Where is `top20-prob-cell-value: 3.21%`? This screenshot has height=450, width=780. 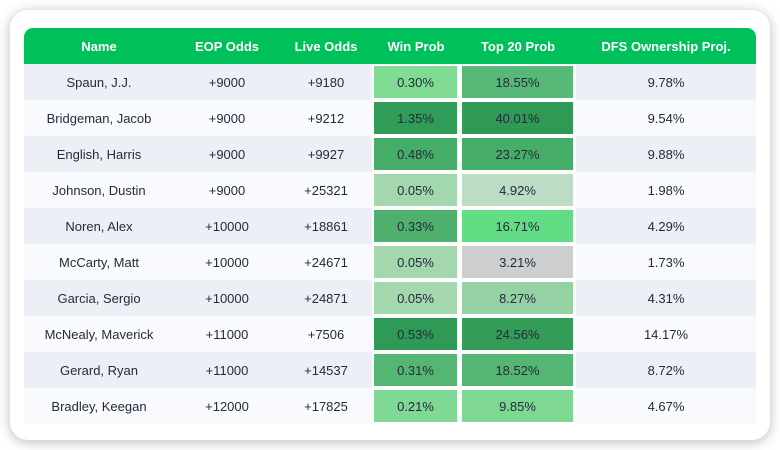 top20-prob-cell-value: 3.21% is located at coordinates (517, 262).